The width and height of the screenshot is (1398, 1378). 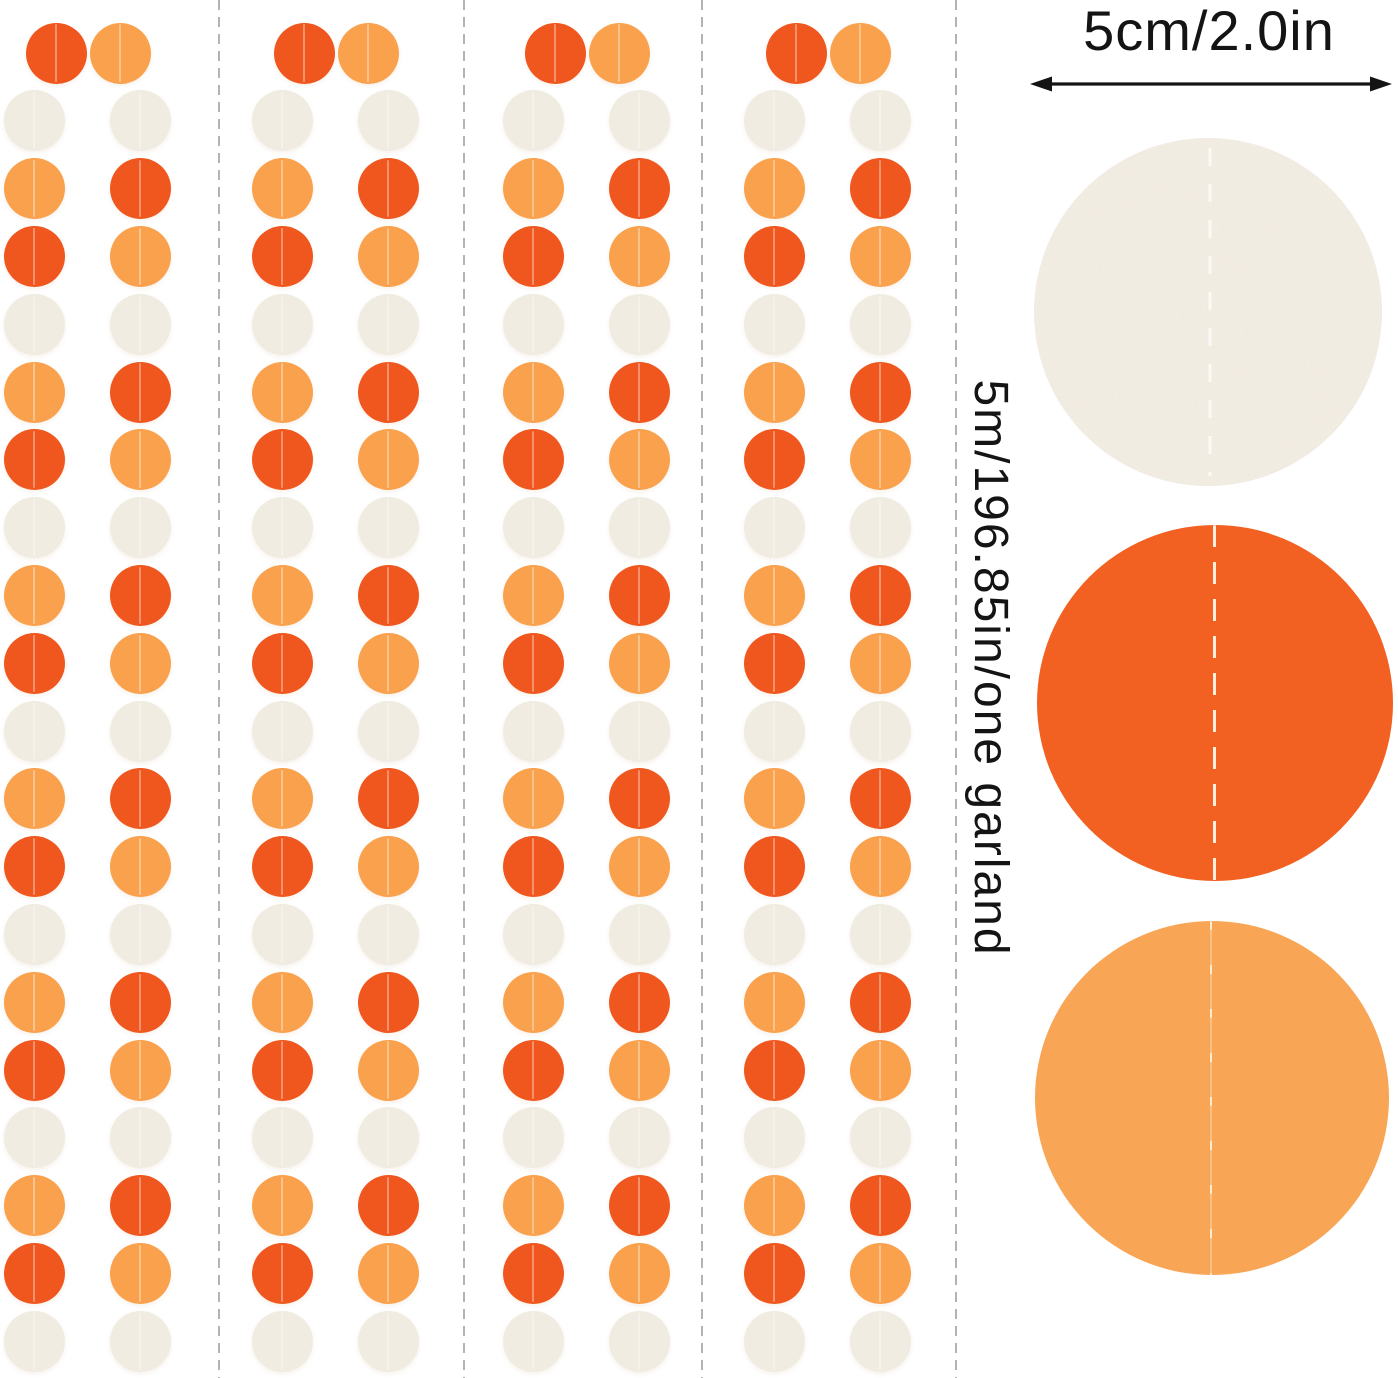 What do you see at coordinates (1211, 1098) in the screenshot?
I see `stitch-line` at bounding box center [1211, 1098].